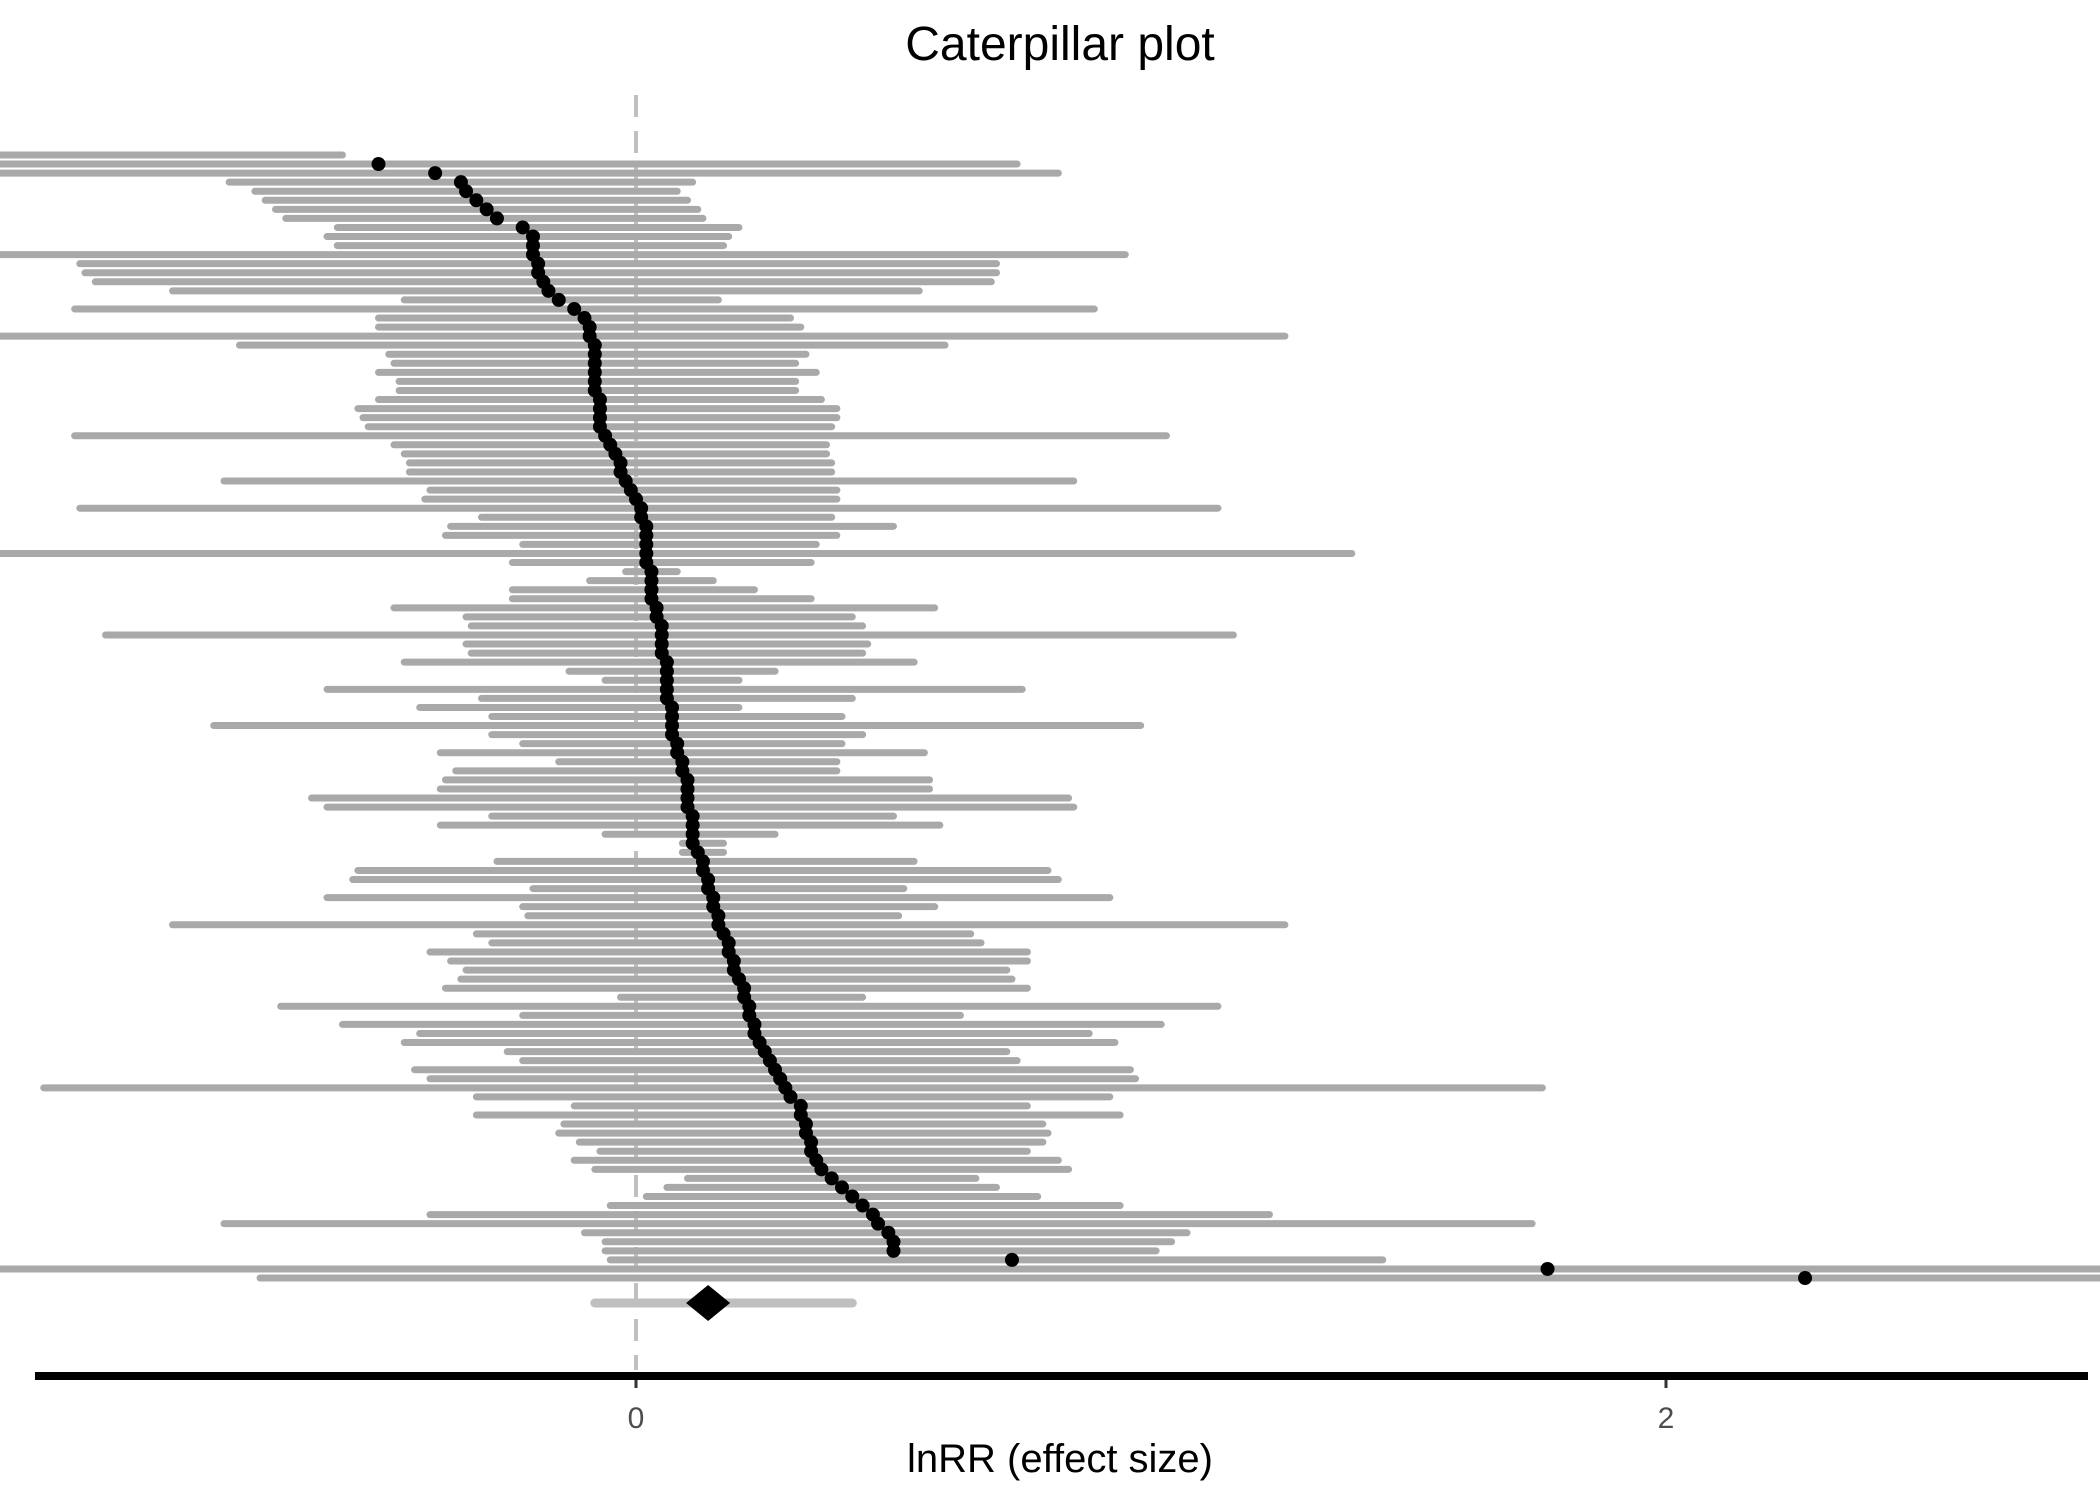 Image resolution: width=2100 pixels, height=1499 pixels. What do you see at coordinates (1060, 1459) in the screenshot?
I see `x-axis-title: lnRR (effect size)` at bounding box center [1060, 1459].